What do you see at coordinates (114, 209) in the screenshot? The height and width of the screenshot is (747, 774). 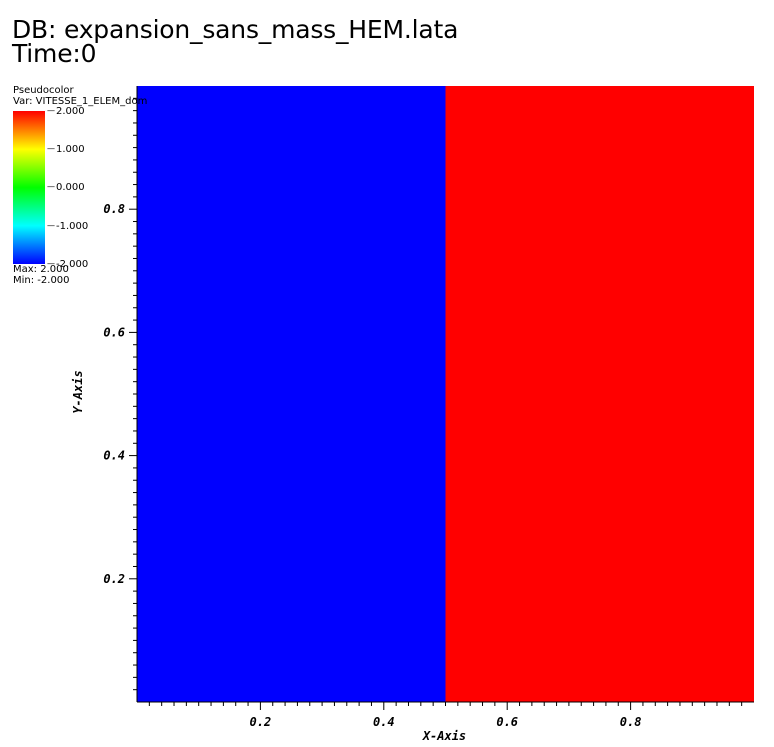 I see `y-tick-label: 0.8` at bounding box center [114, 209].